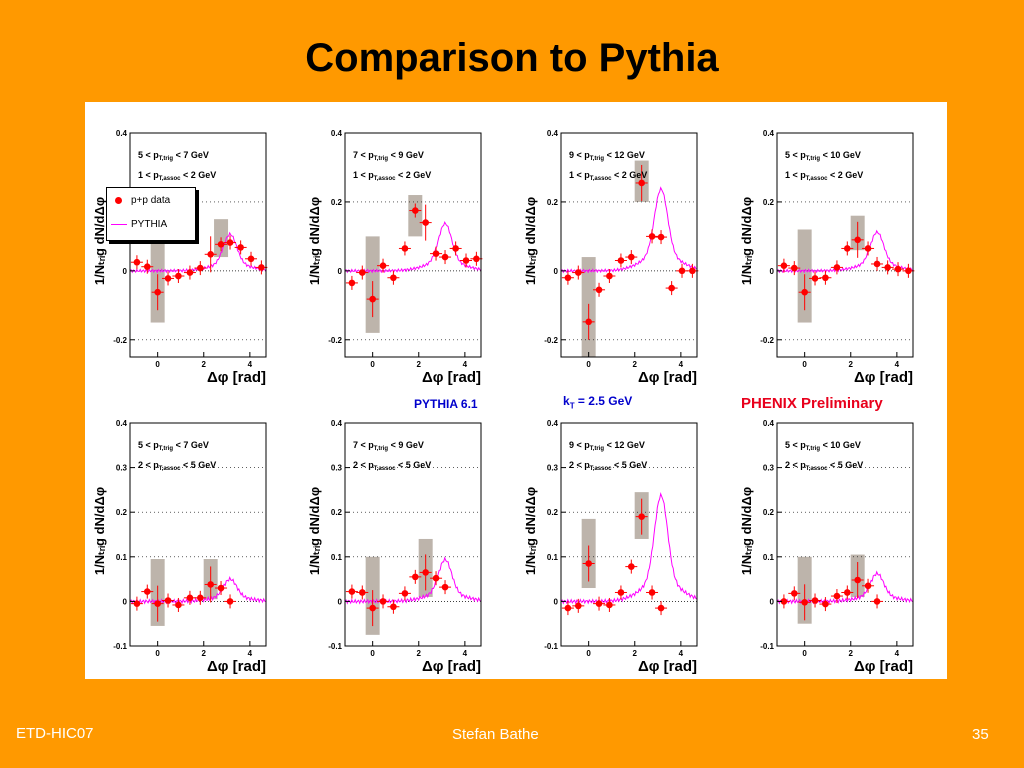 Image resolution: width=1024 pixels, height=768 pixels. Describe the element at coordinates (553, 557) in the screenshot. I see `y-tick-label: 0.1` at that location.